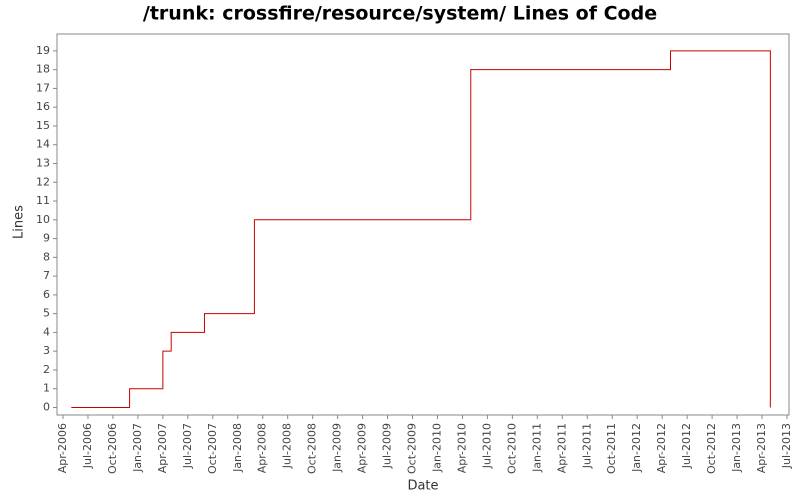 The height and width of the screenshot is (500, 800). Describe the element at coordinates (661, 448) in the screenshot. I see `x-tick-label: Apr-2012` at that location.